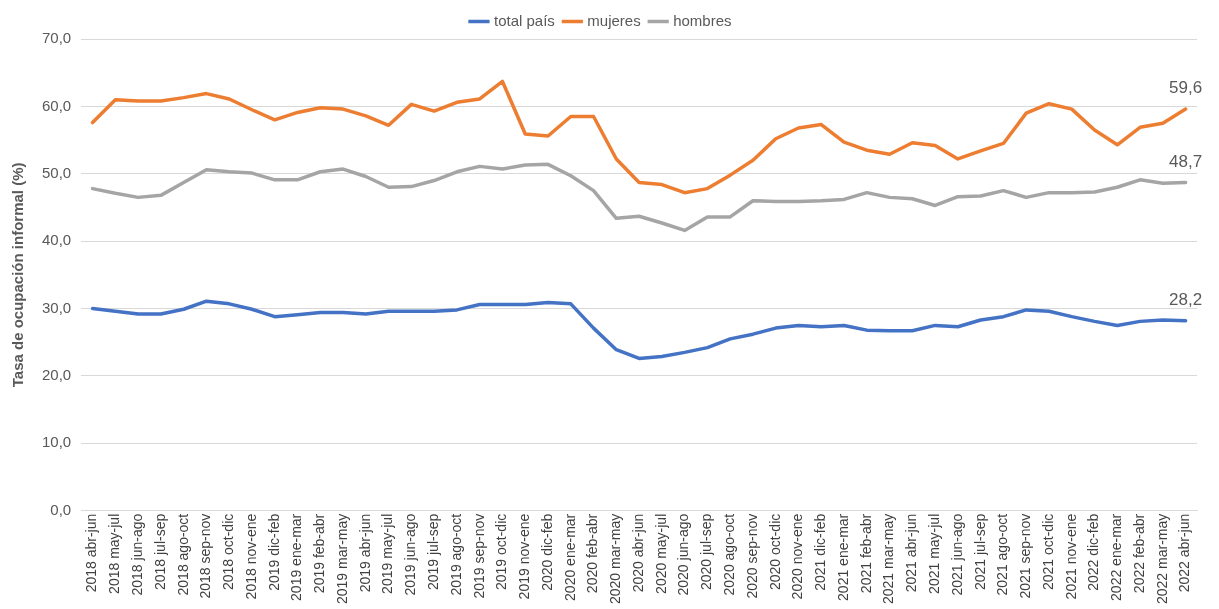  What do you see at coordinates (820, 552) in the screenshot?
I see `x-tick-label: 2021 dic-feb` at bounding box center [820, 552].